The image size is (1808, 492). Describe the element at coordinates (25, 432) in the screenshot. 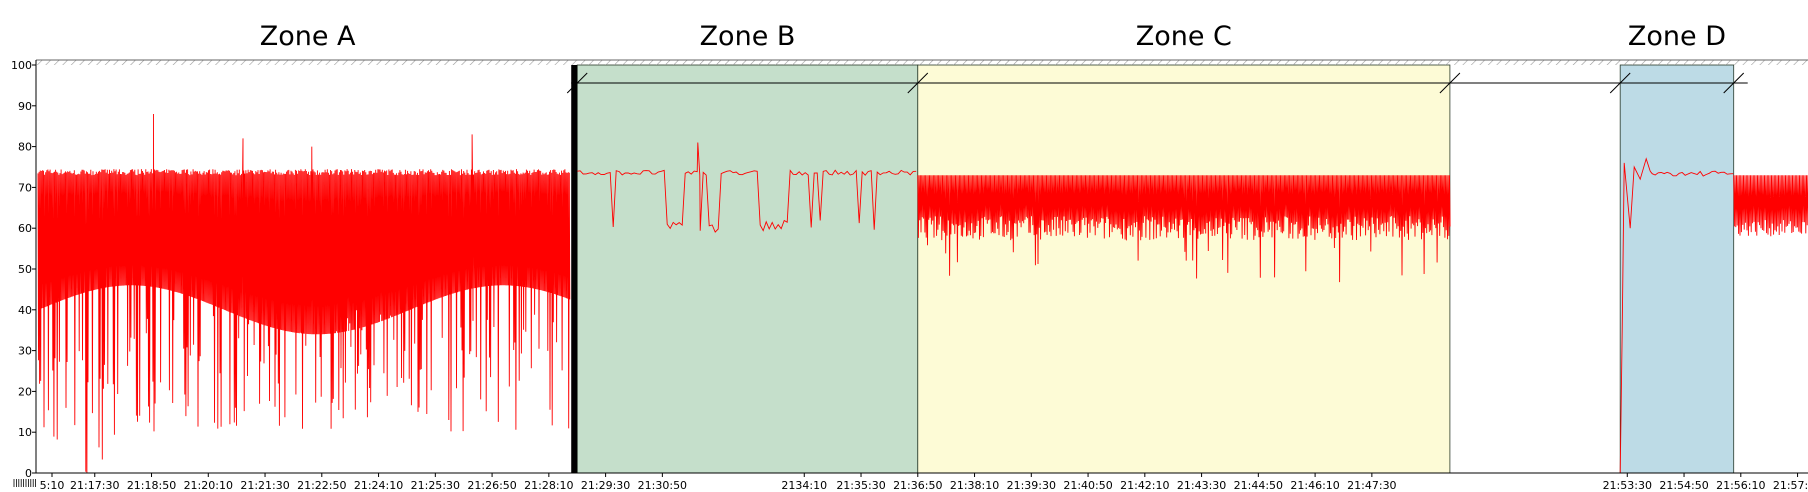

I see `y-tick-label: 10` at that location.